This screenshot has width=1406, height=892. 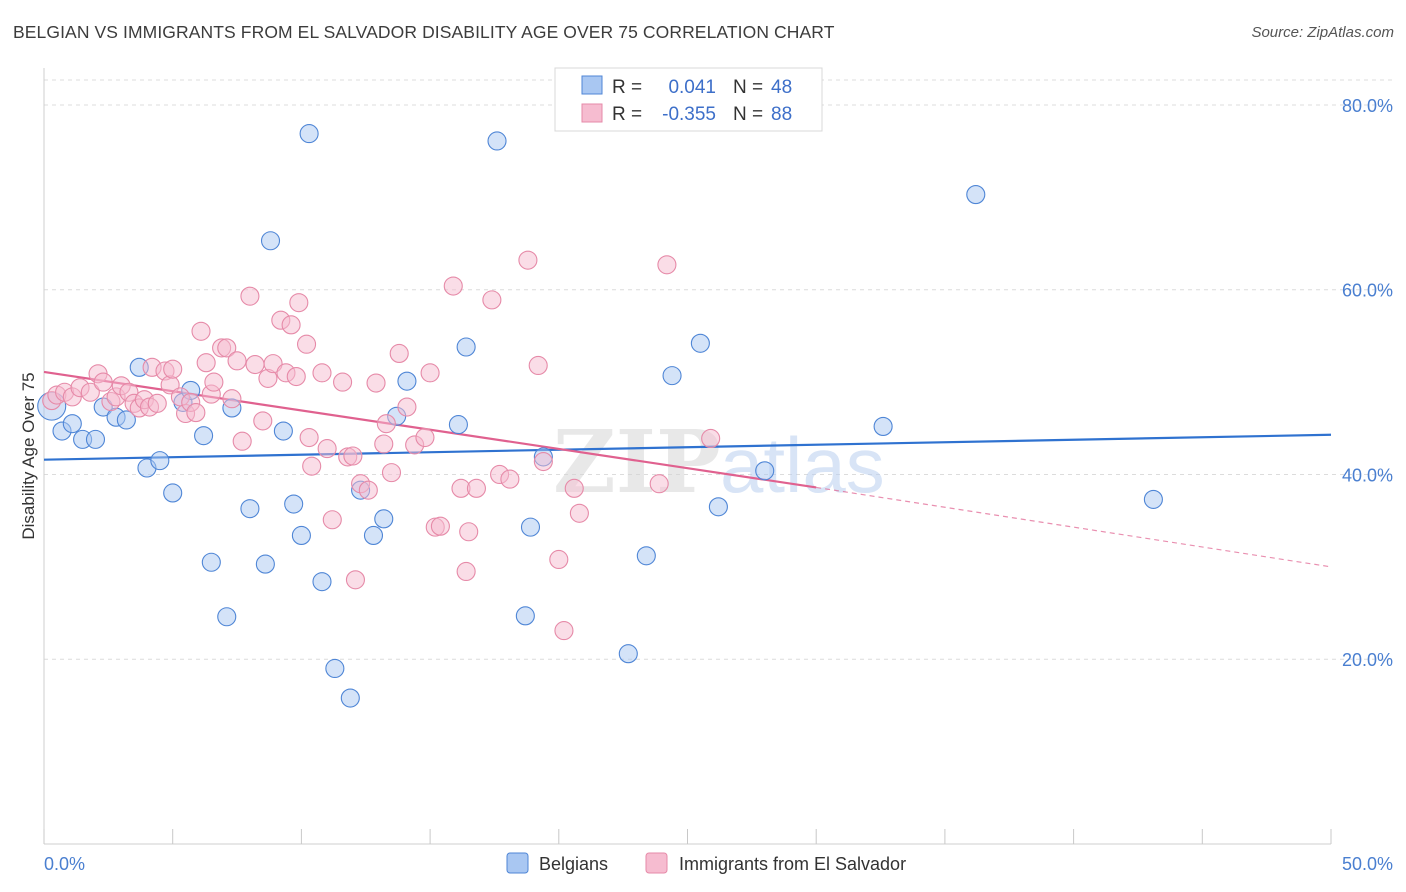 I want to click on x-ticks: 0.0% 50.0%, so click(x=718, y=851).